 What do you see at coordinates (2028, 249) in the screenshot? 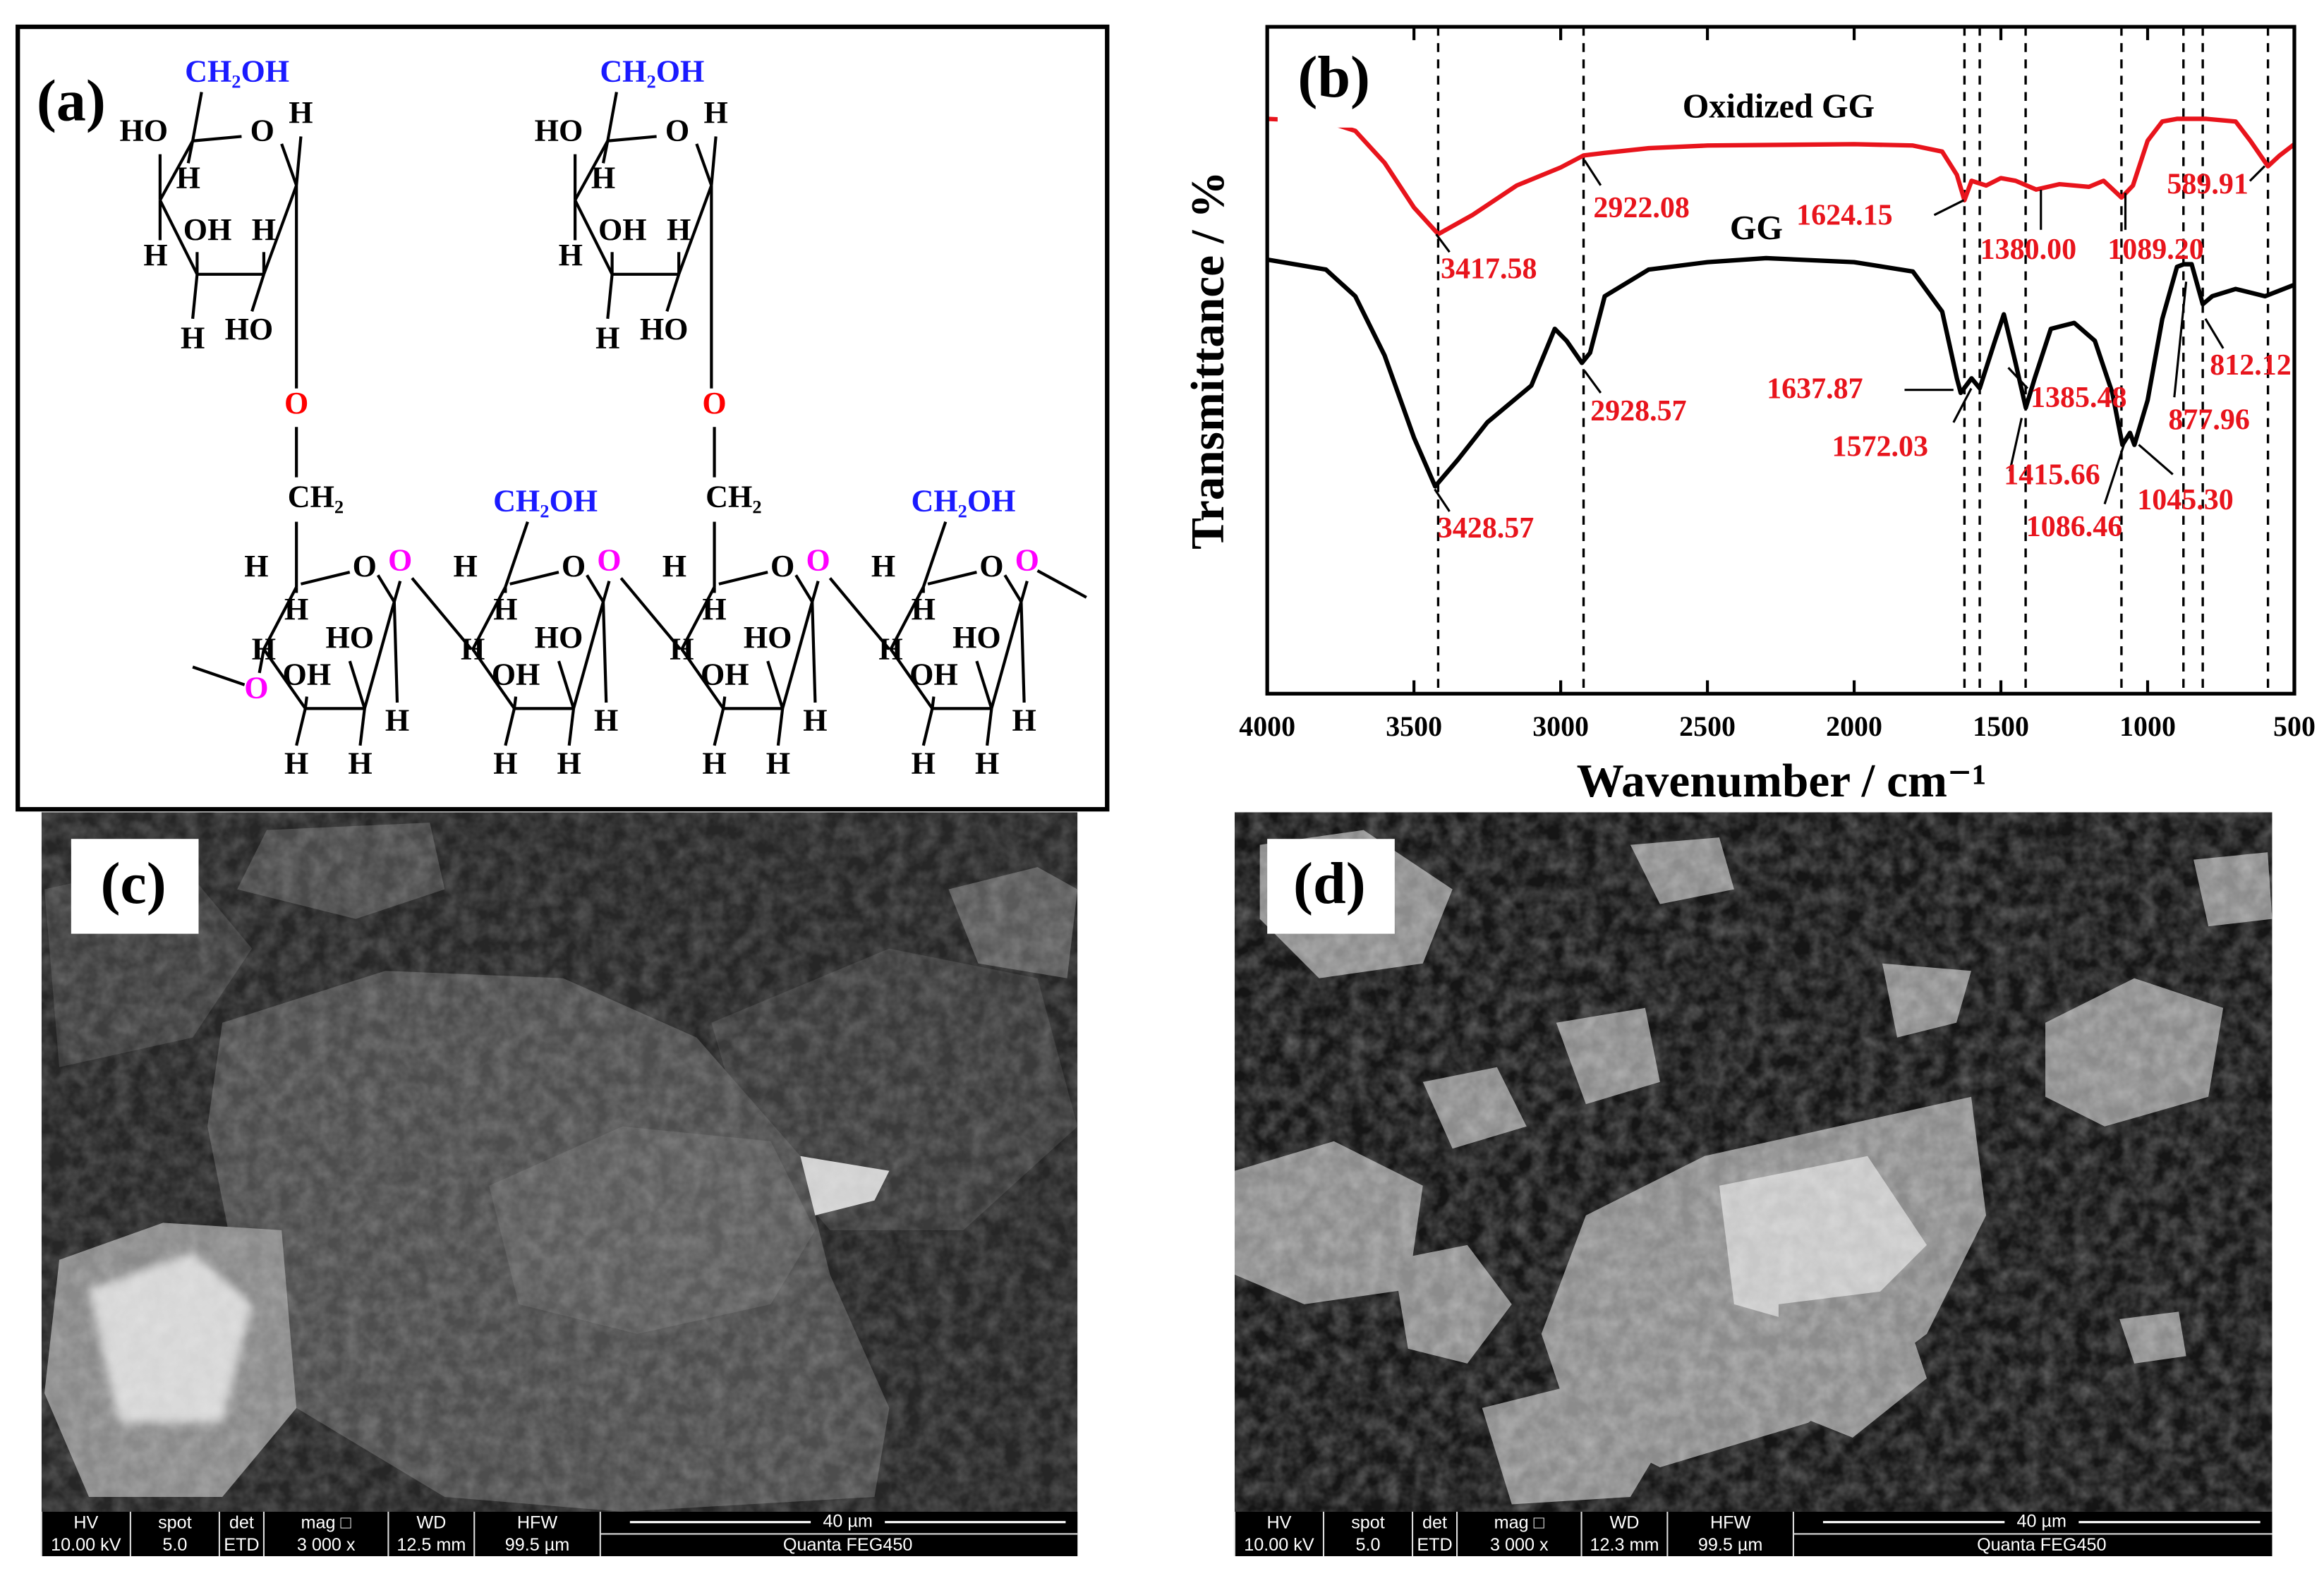
I see `annotation: 1380.00` at bounding box center [2028, 249].